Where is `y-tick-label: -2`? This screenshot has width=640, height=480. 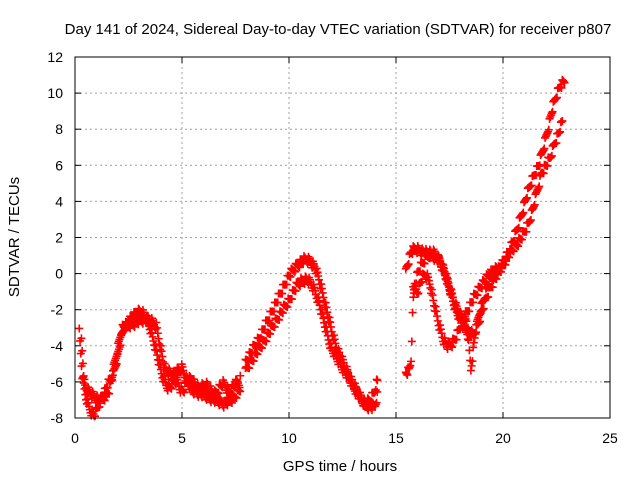 y-tick-label: -2 is located at coordinates (57, 310).